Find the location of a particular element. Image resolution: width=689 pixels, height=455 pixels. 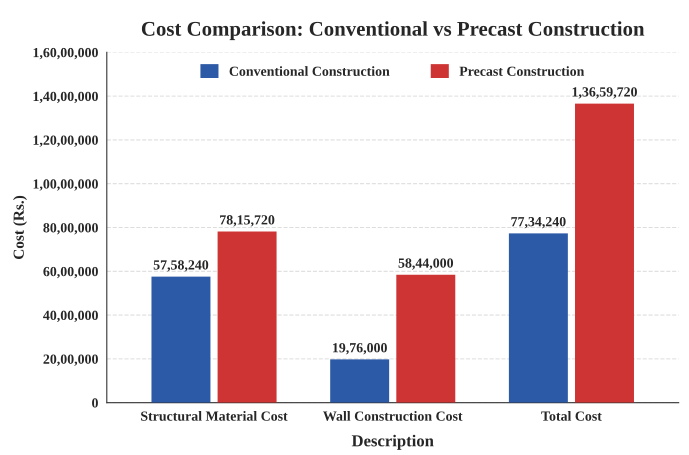

data-label: 1,36,59,720 is located at coordinates (604, 93).